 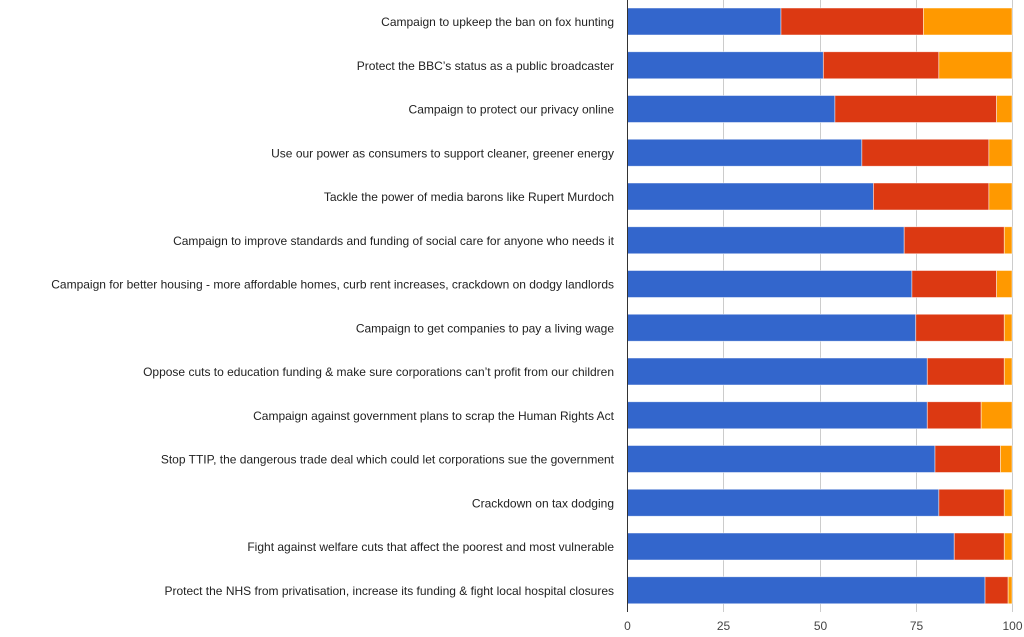 I want to click on x-tick-label: 25, so click(x=724, y=626).